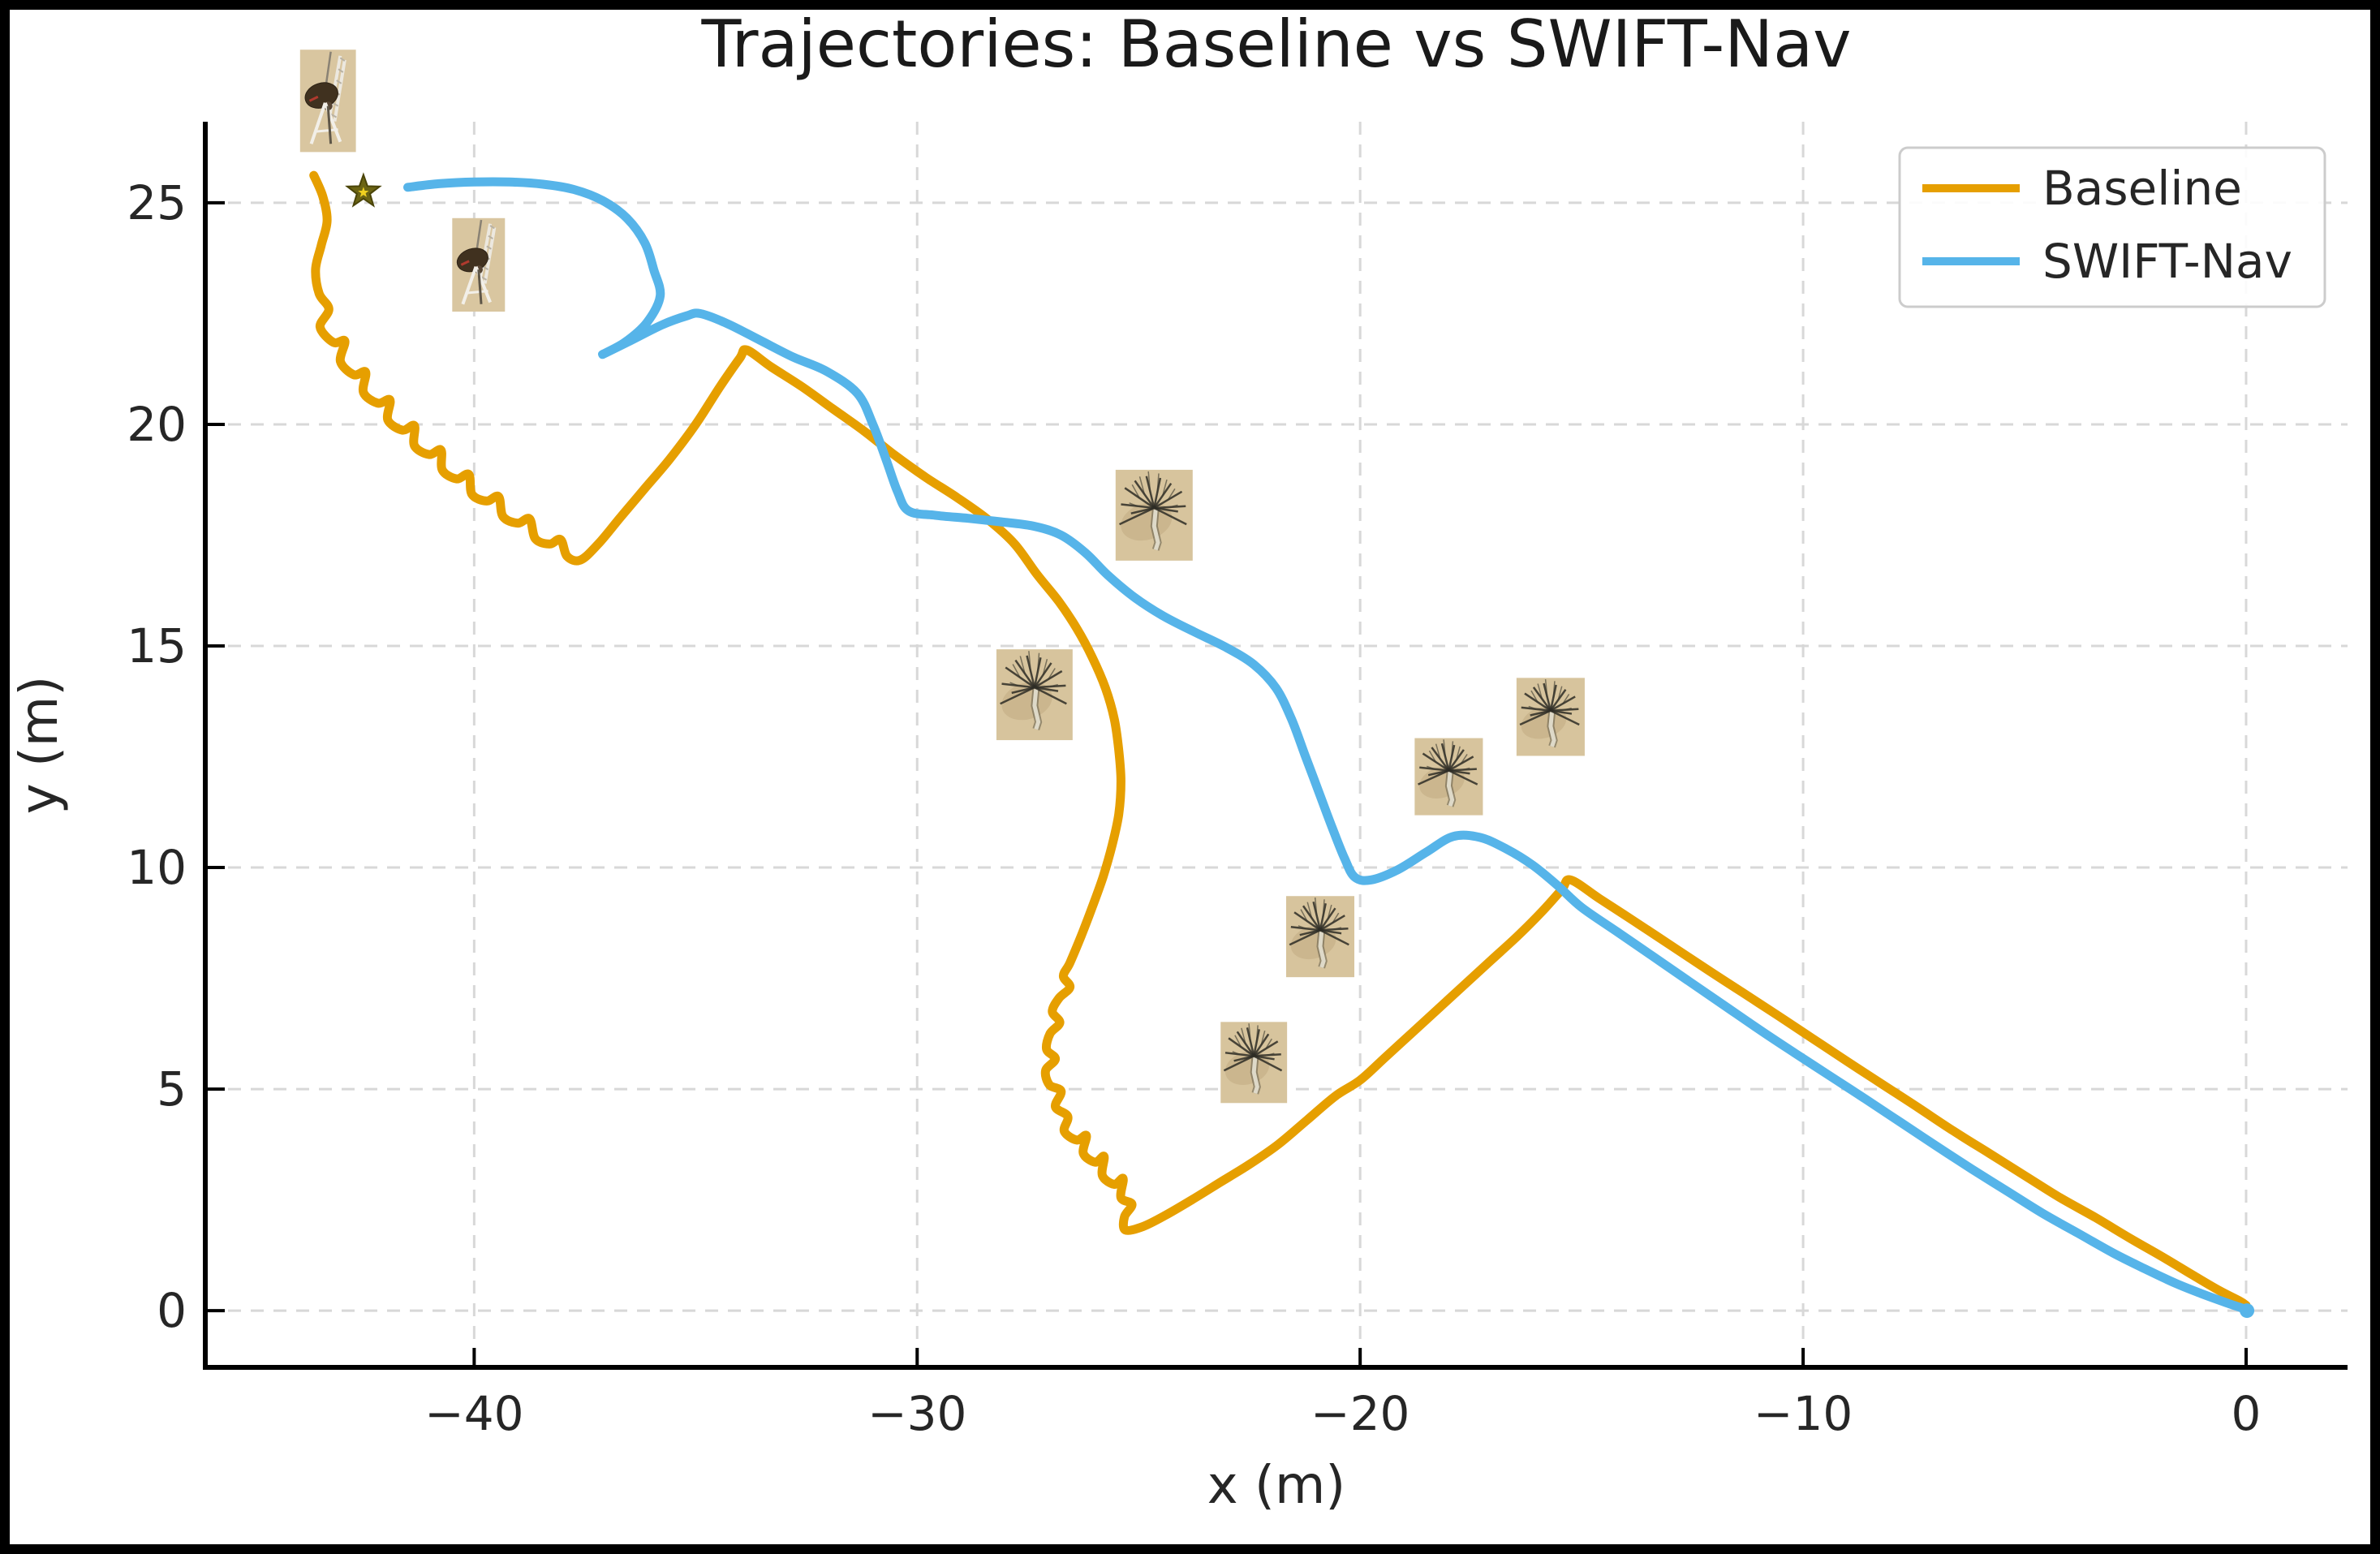 The image size is (2380, 1554). Describe the element at coordinates (917, 1413) in the screenshot. I see `x-tick-label-−30: −30` at that location.